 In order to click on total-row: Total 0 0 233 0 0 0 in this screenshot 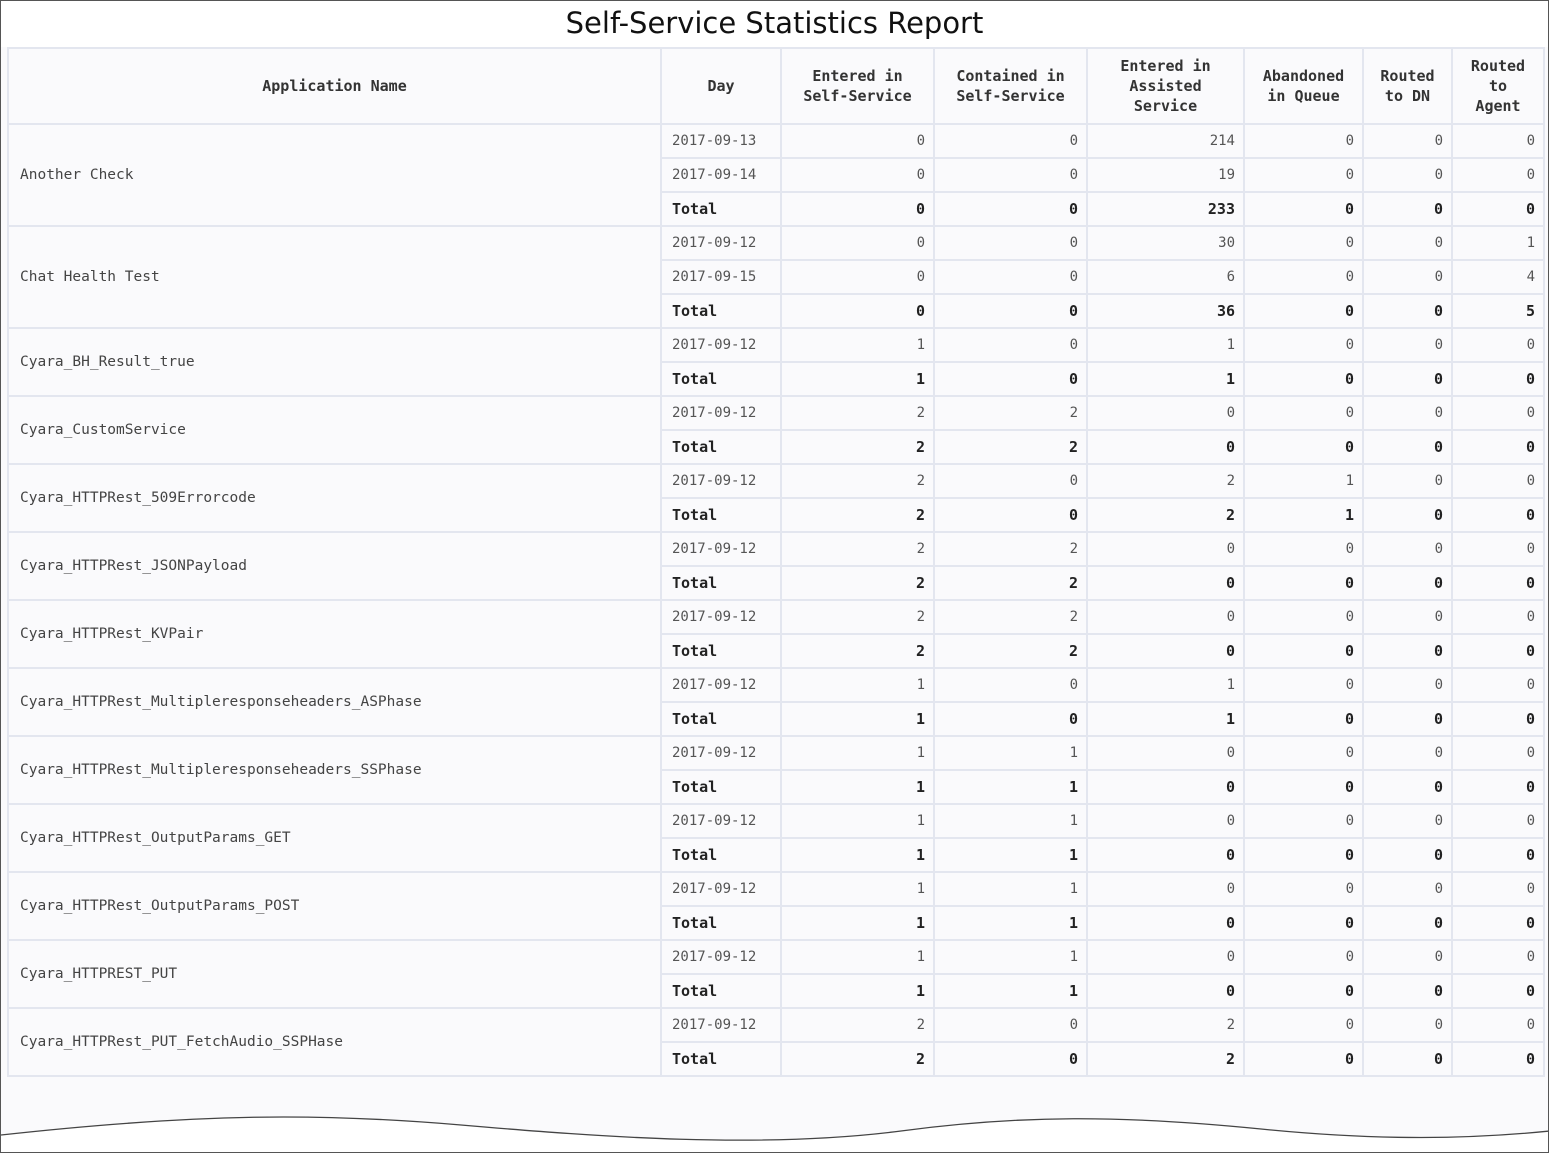, I will do `click(776, 209)`.